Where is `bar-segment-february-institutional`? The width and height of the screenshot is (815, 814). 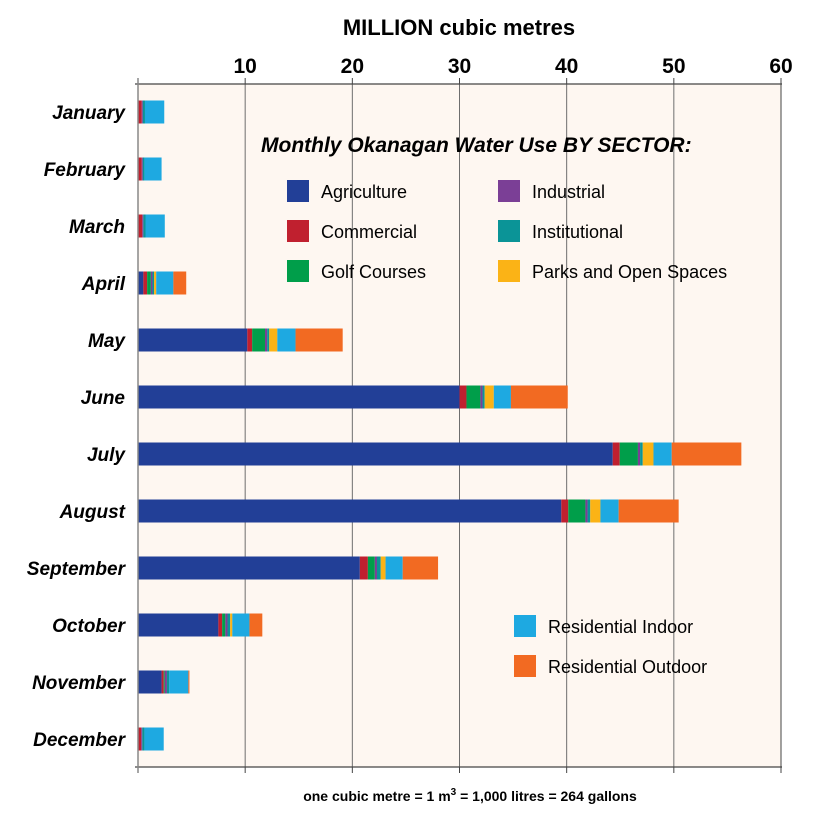 bar-segment-february-institutional is located at coordinates (143, 169).